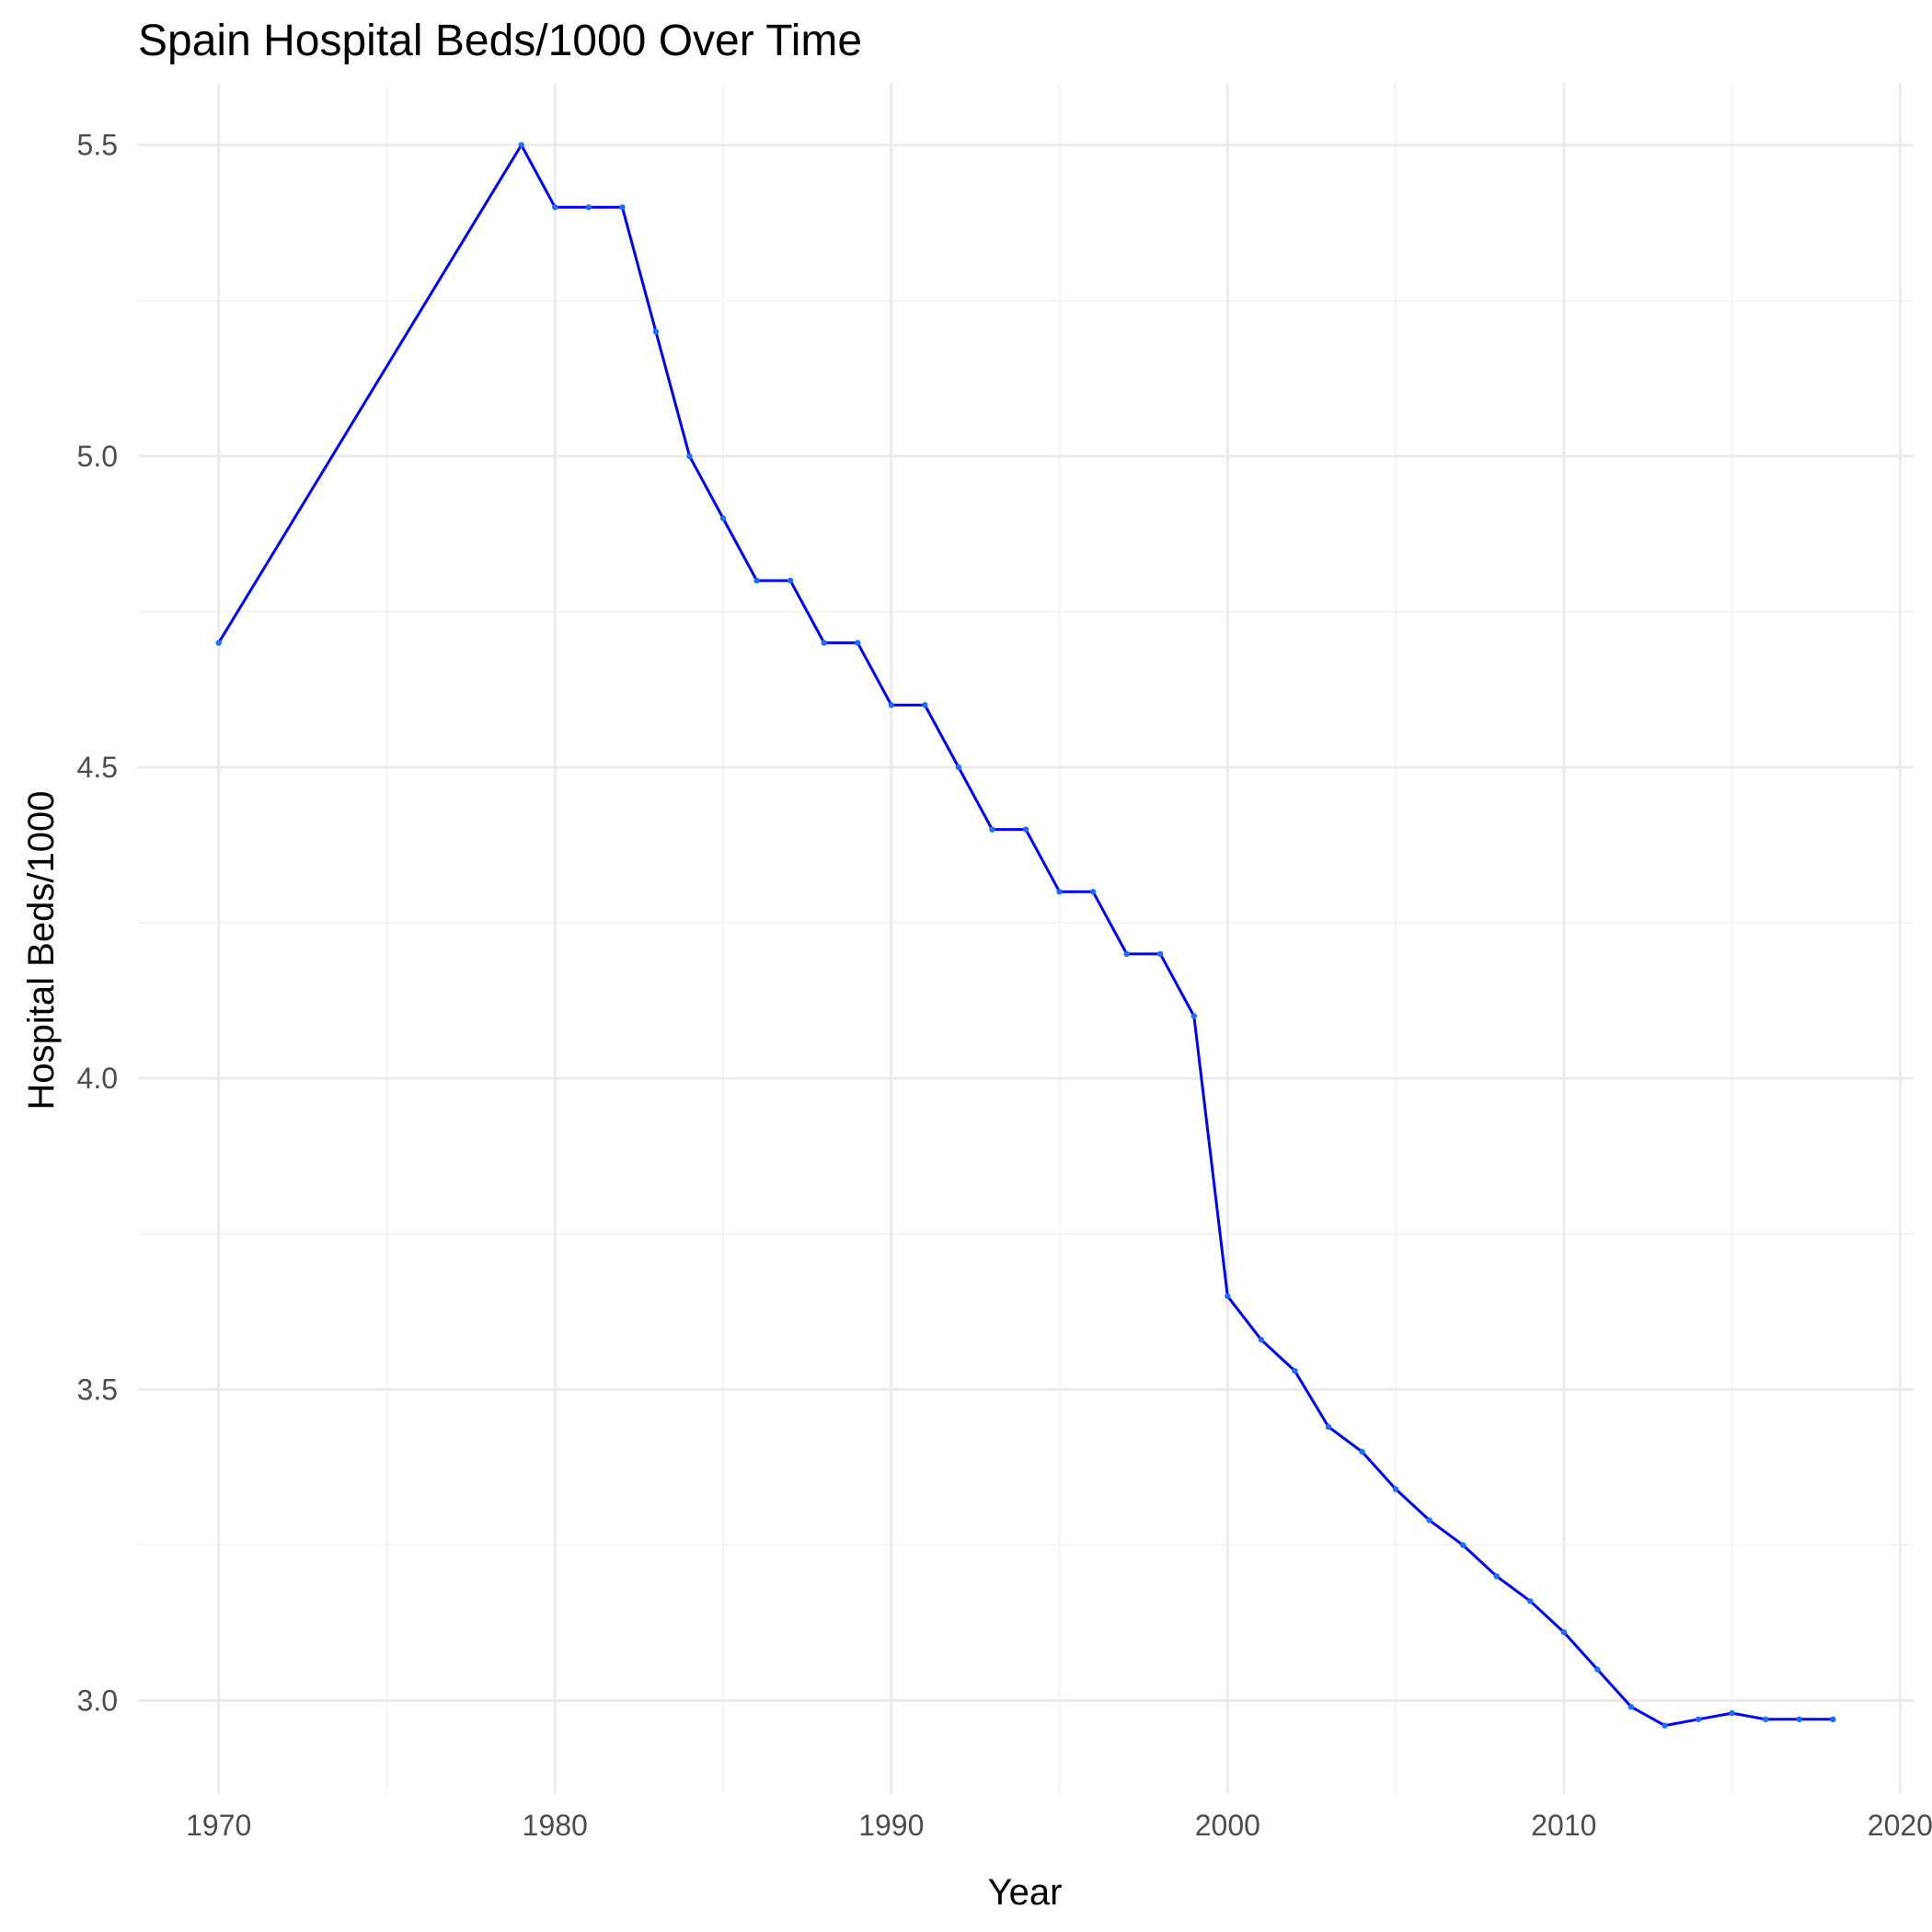  Describe the element at coordinates (1227, 1825) in the screenshot. I see `x-tick-label: 2000` at that location.